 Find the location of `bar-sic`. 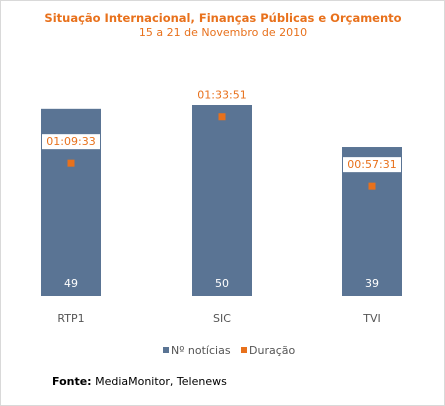

bar-sic is located at coordinates (222, 200).